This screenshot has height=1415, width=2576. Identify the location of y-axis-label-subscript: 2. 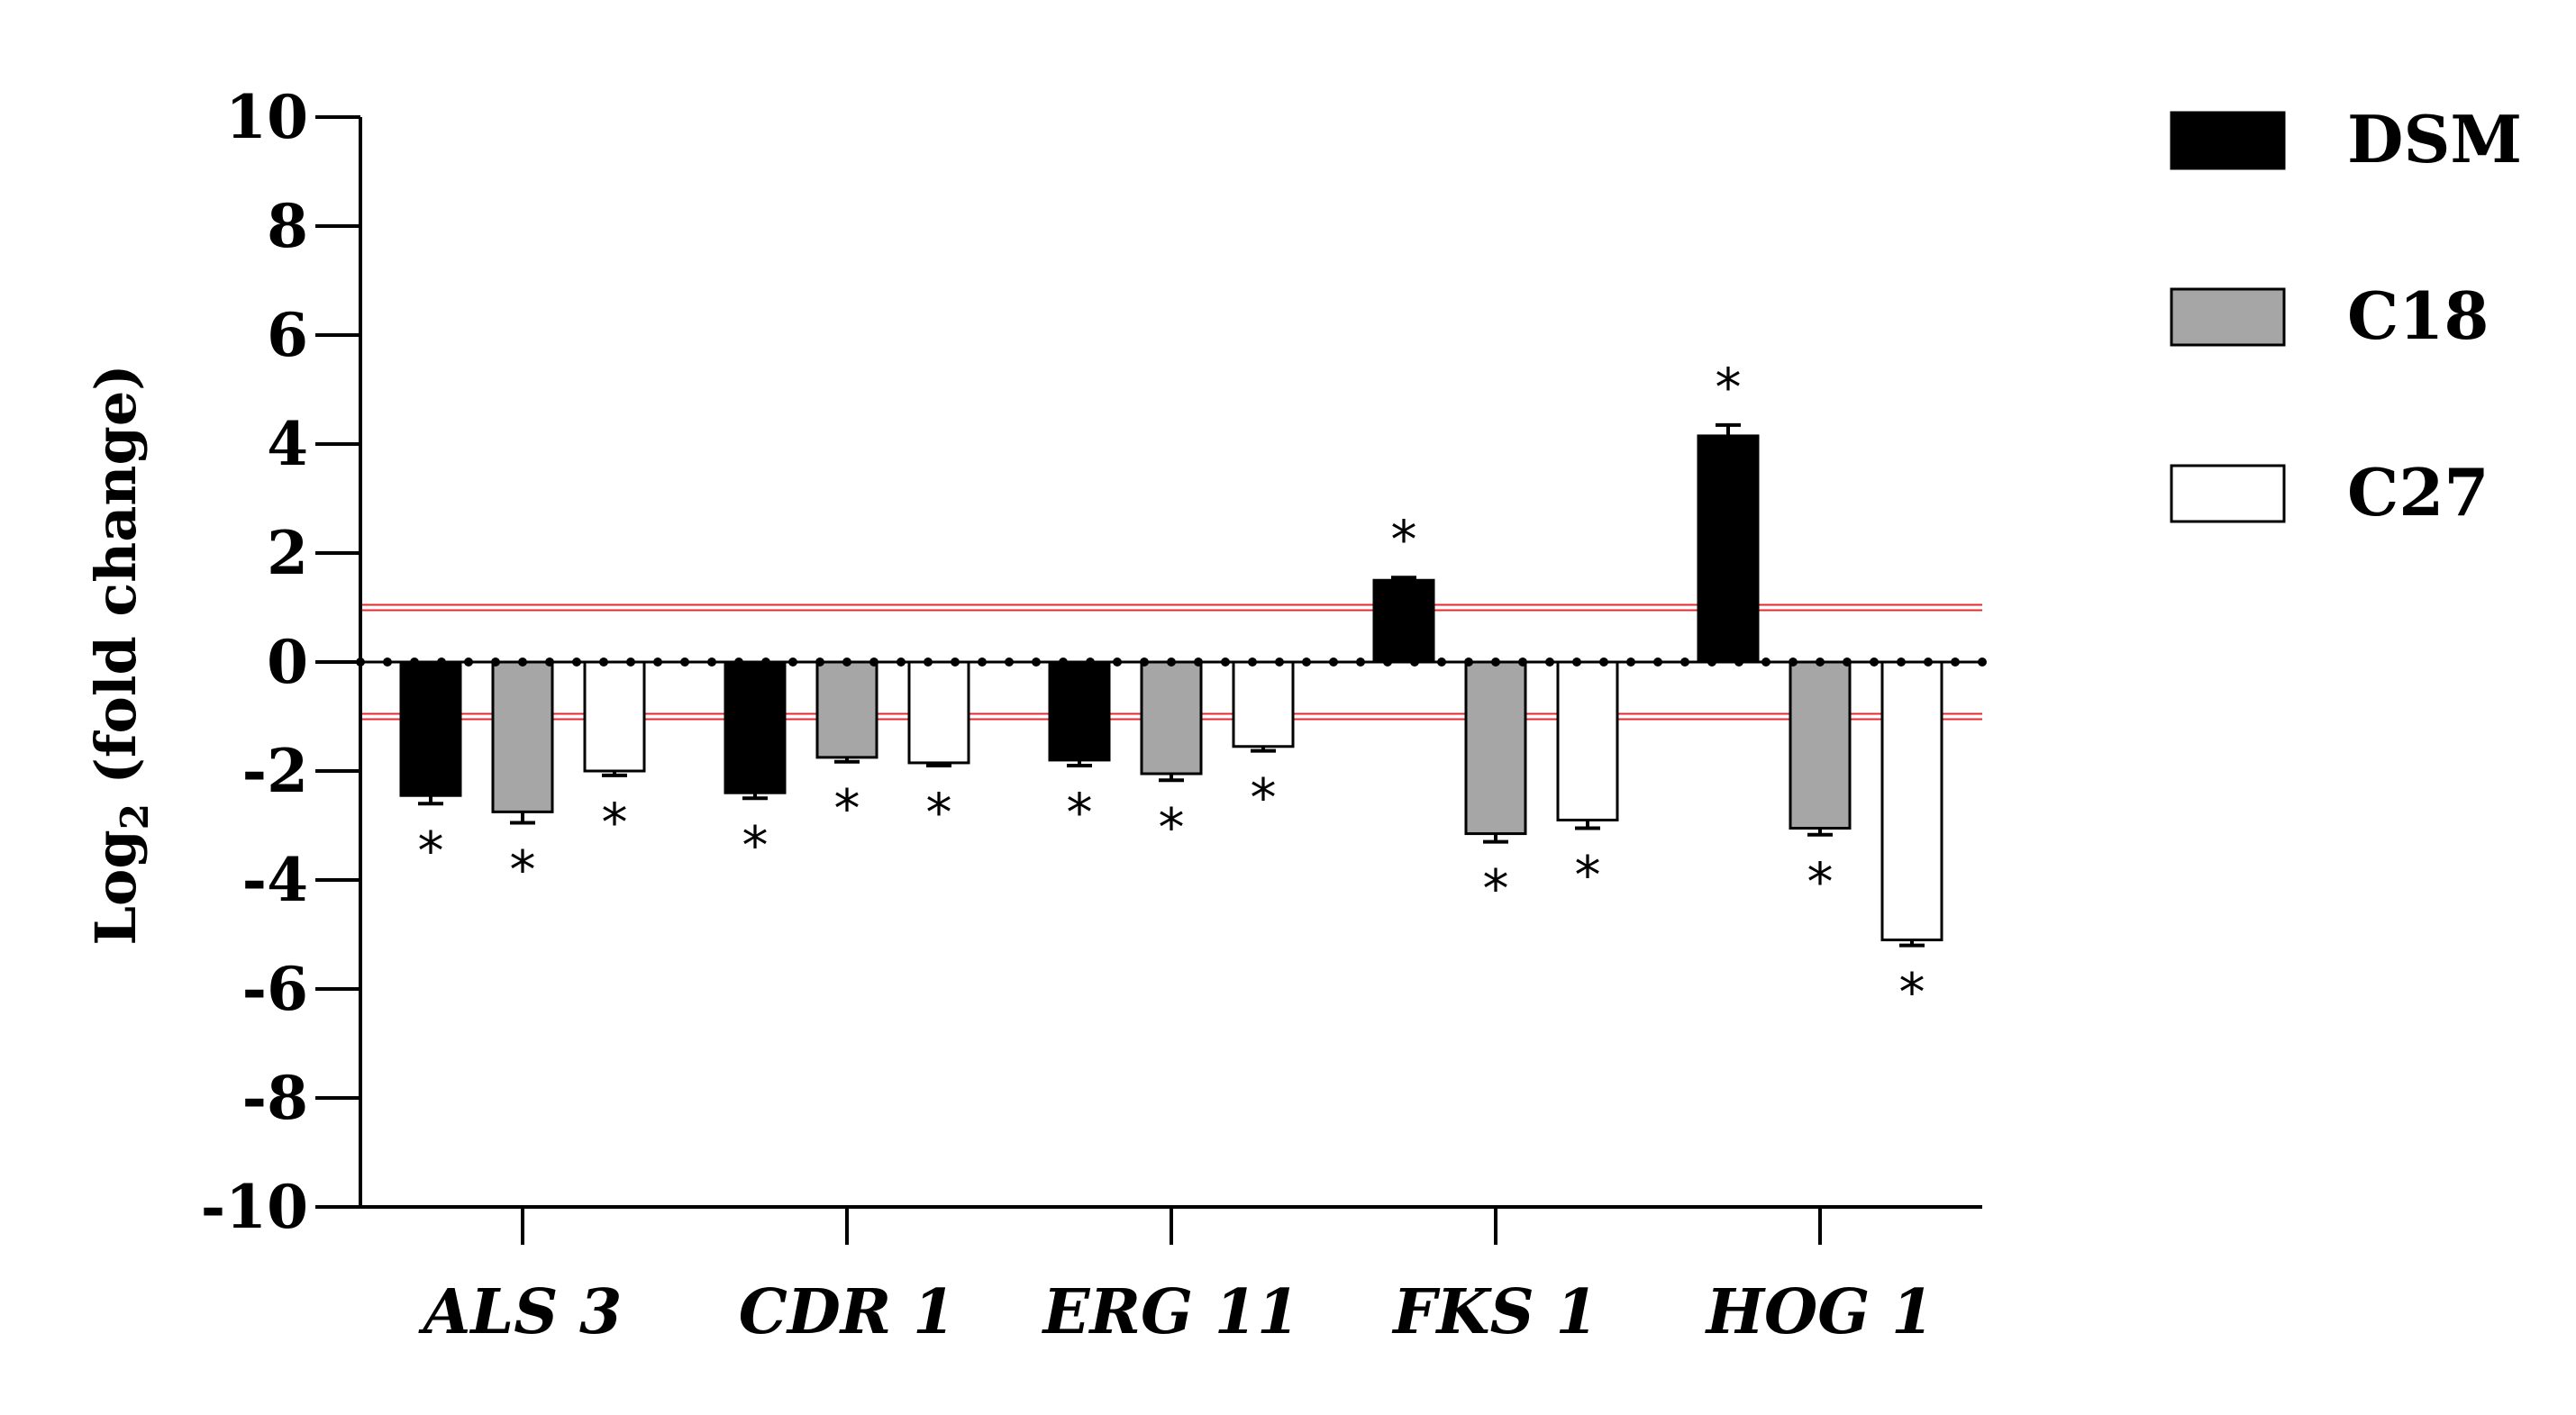
(135, 816).